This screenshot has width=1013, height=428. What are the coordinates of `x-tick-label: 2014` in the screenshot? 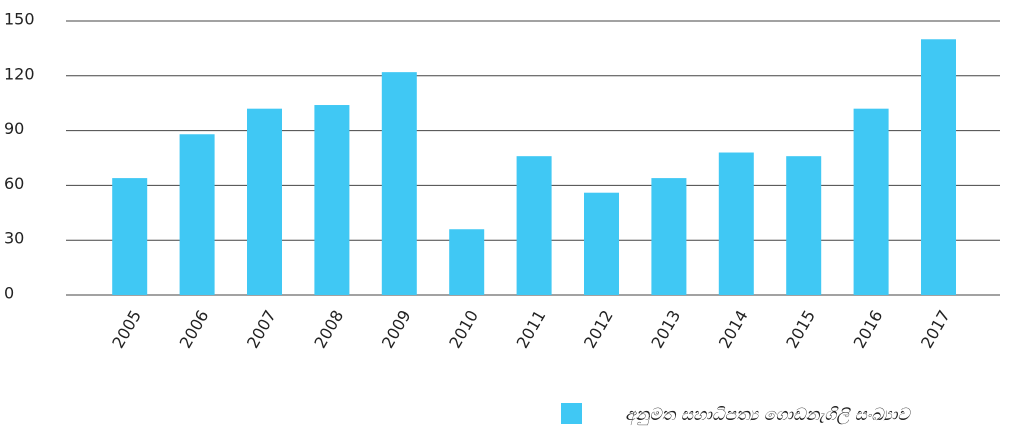 It's located at (733, 329).